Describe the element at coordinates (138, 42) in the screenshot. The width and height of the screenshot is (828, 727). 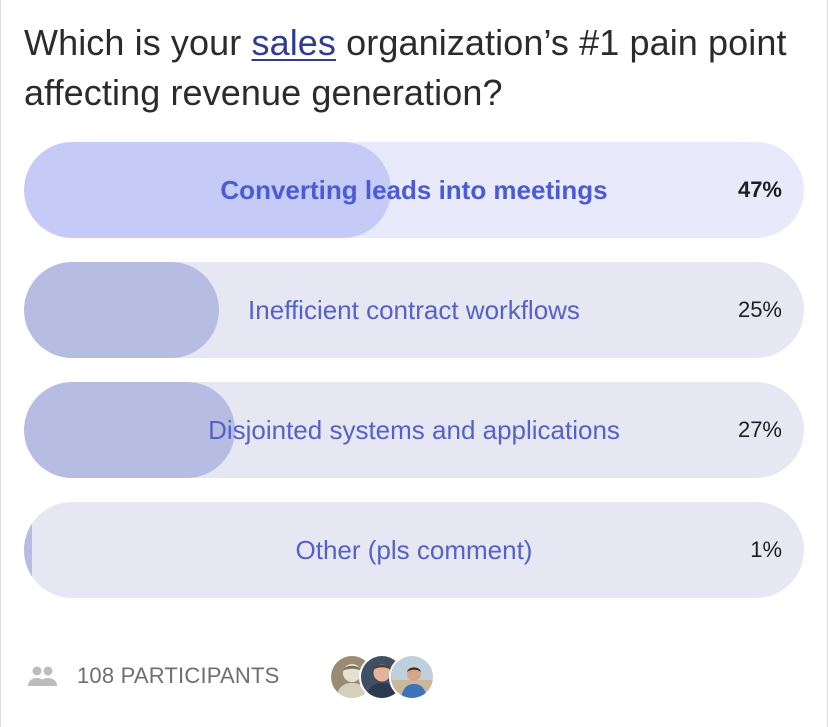
I see `question-text-start: Which is your` at that location.